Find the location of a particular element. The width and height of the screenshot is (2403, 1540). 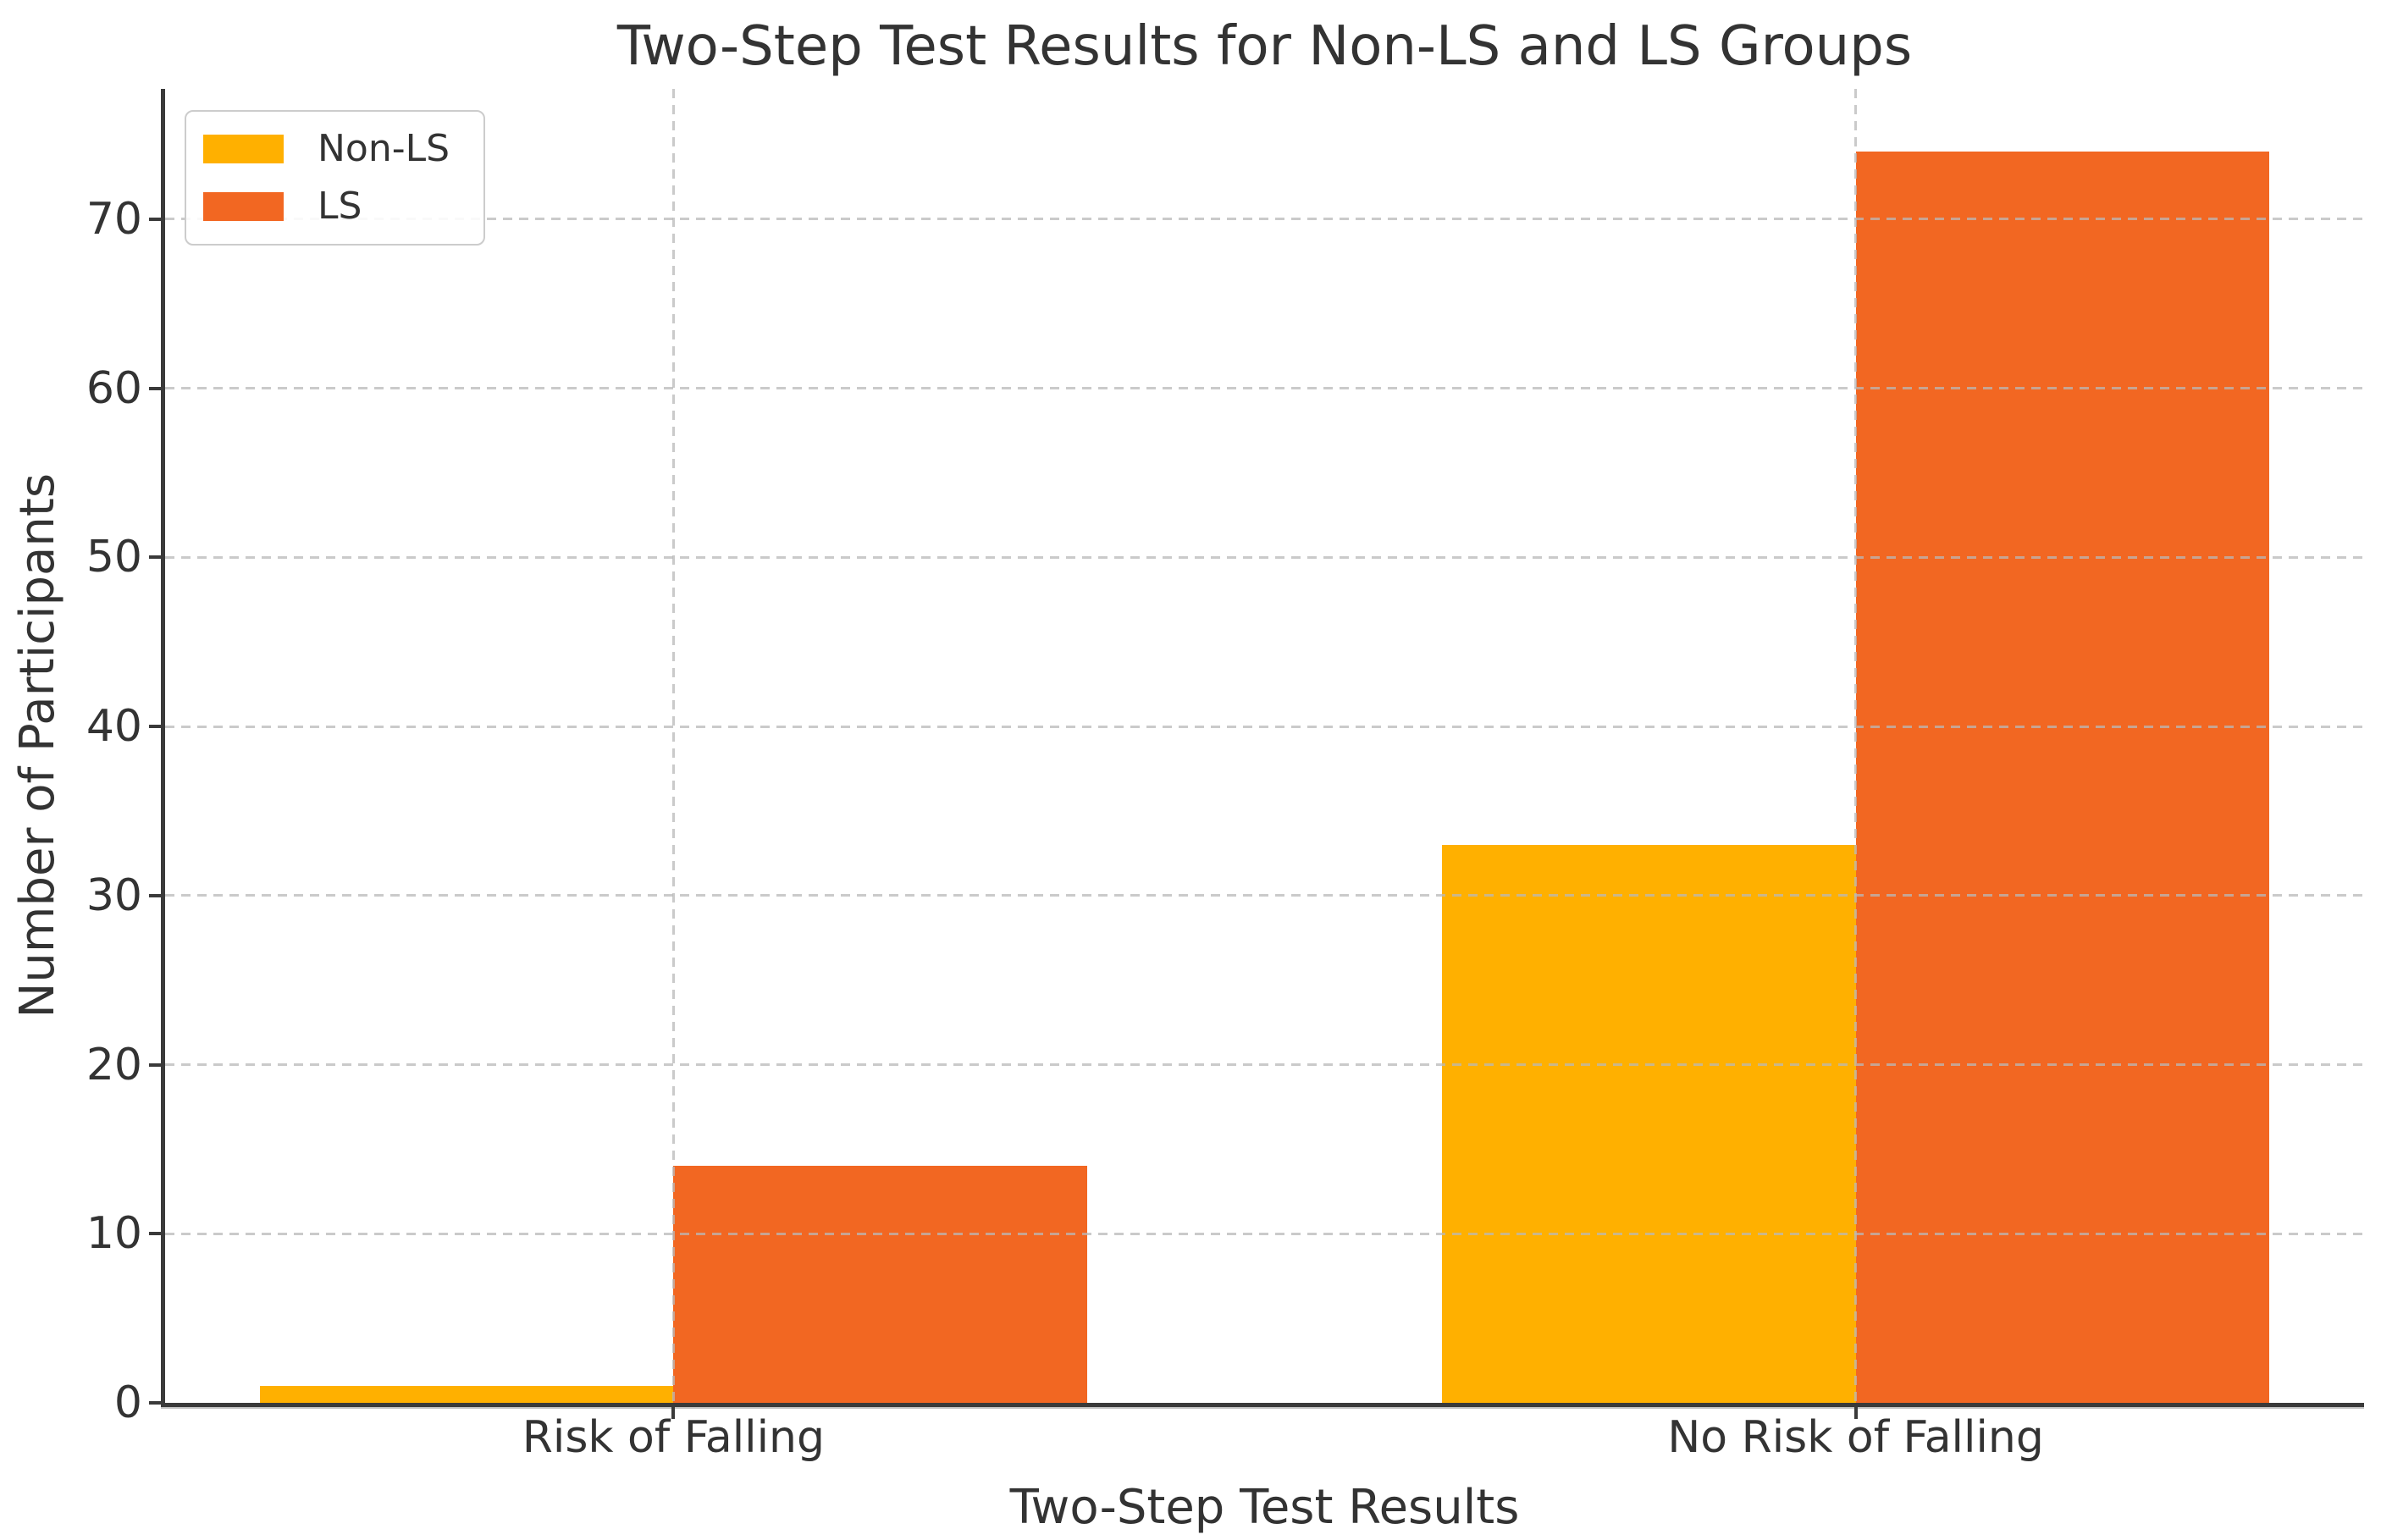

legend-entry-ls: LS is located at coordinates (326, 206).